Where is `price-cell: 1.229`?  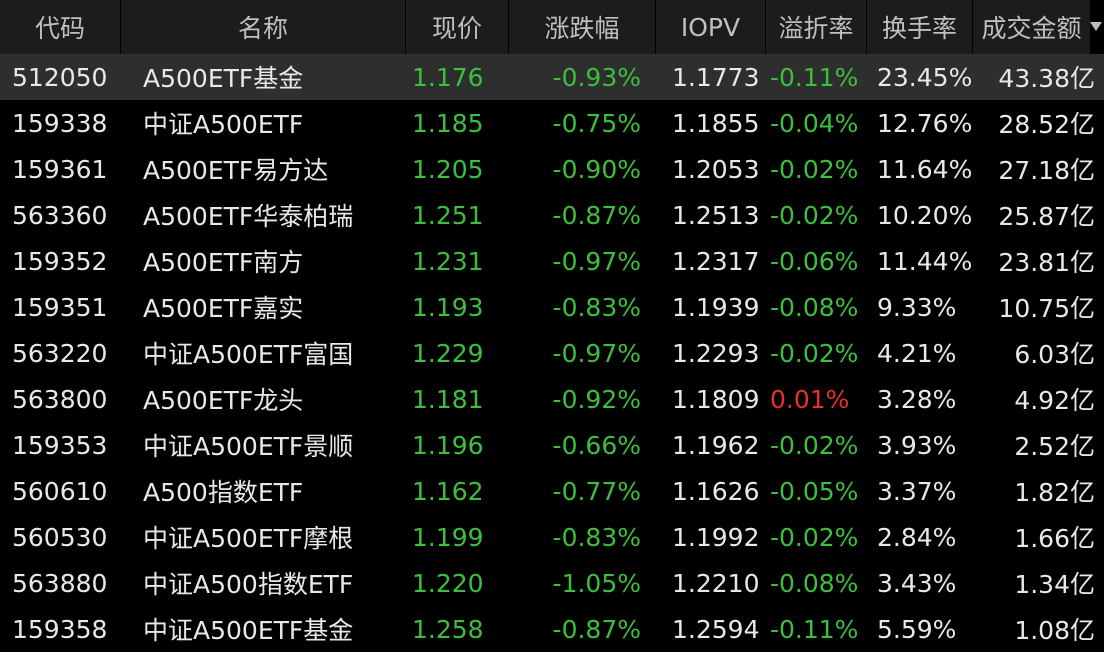
price-cell: 1.229 is located at coordinates (448, 353).